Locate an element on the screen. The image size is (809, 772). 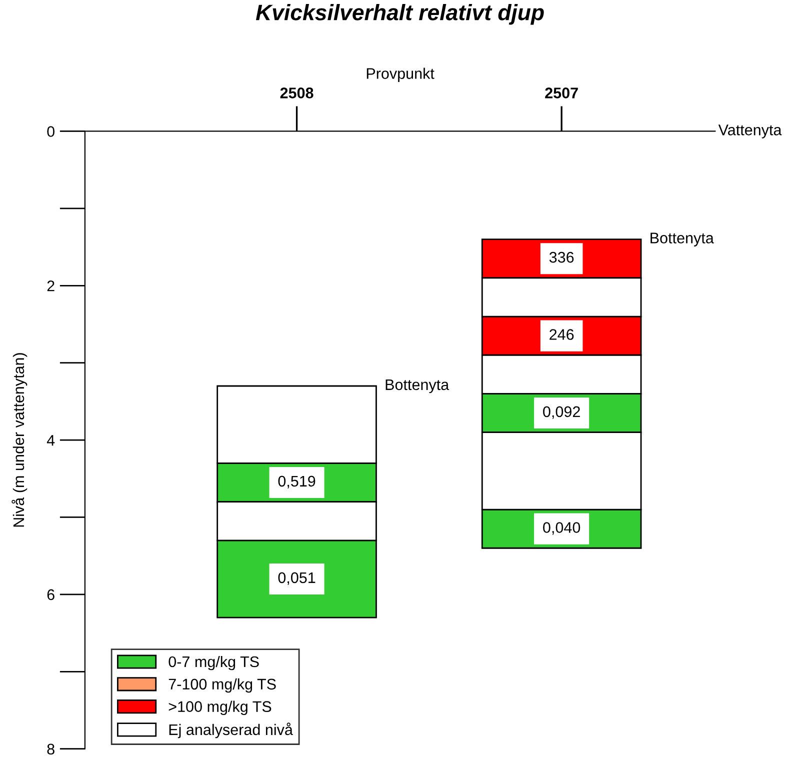
annotation: 0,519 is located at coordinates (297, 482).